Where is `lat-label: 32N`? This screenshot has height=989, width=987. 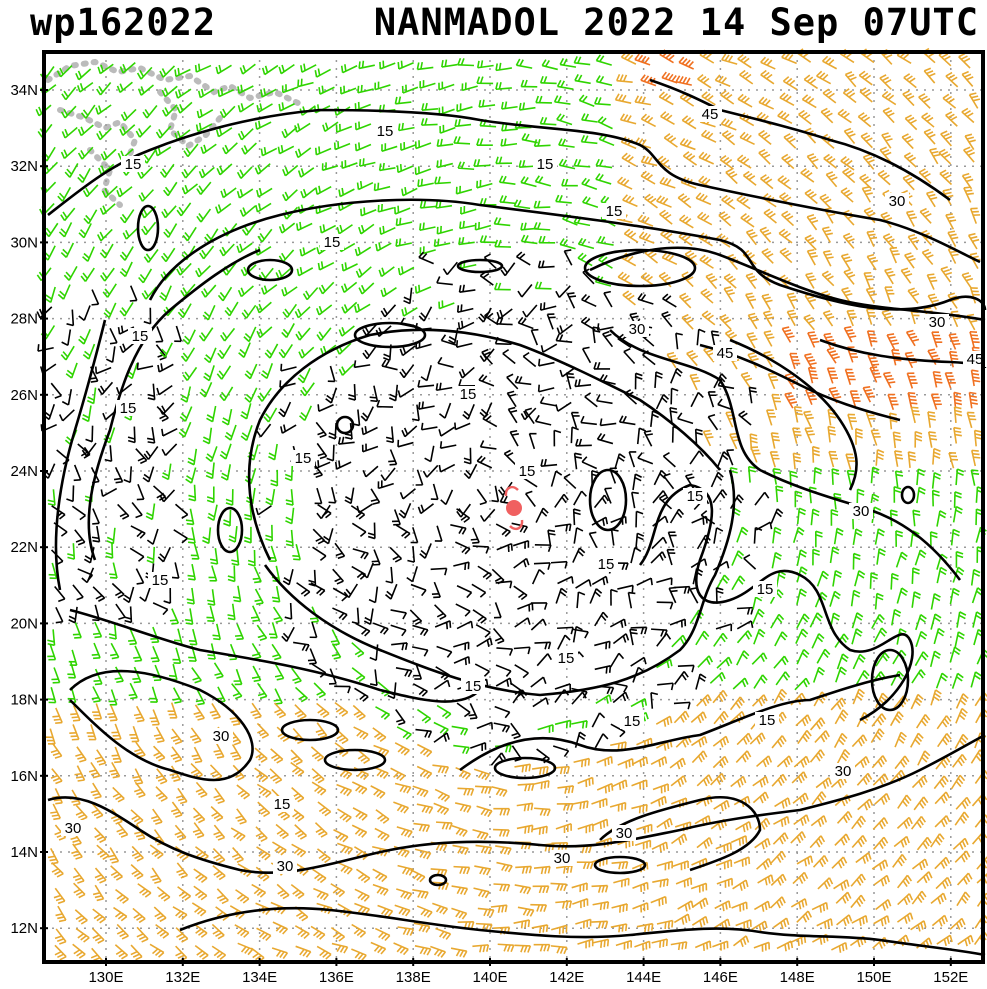 lat-label: 32N is located at coordinates (24, 166).